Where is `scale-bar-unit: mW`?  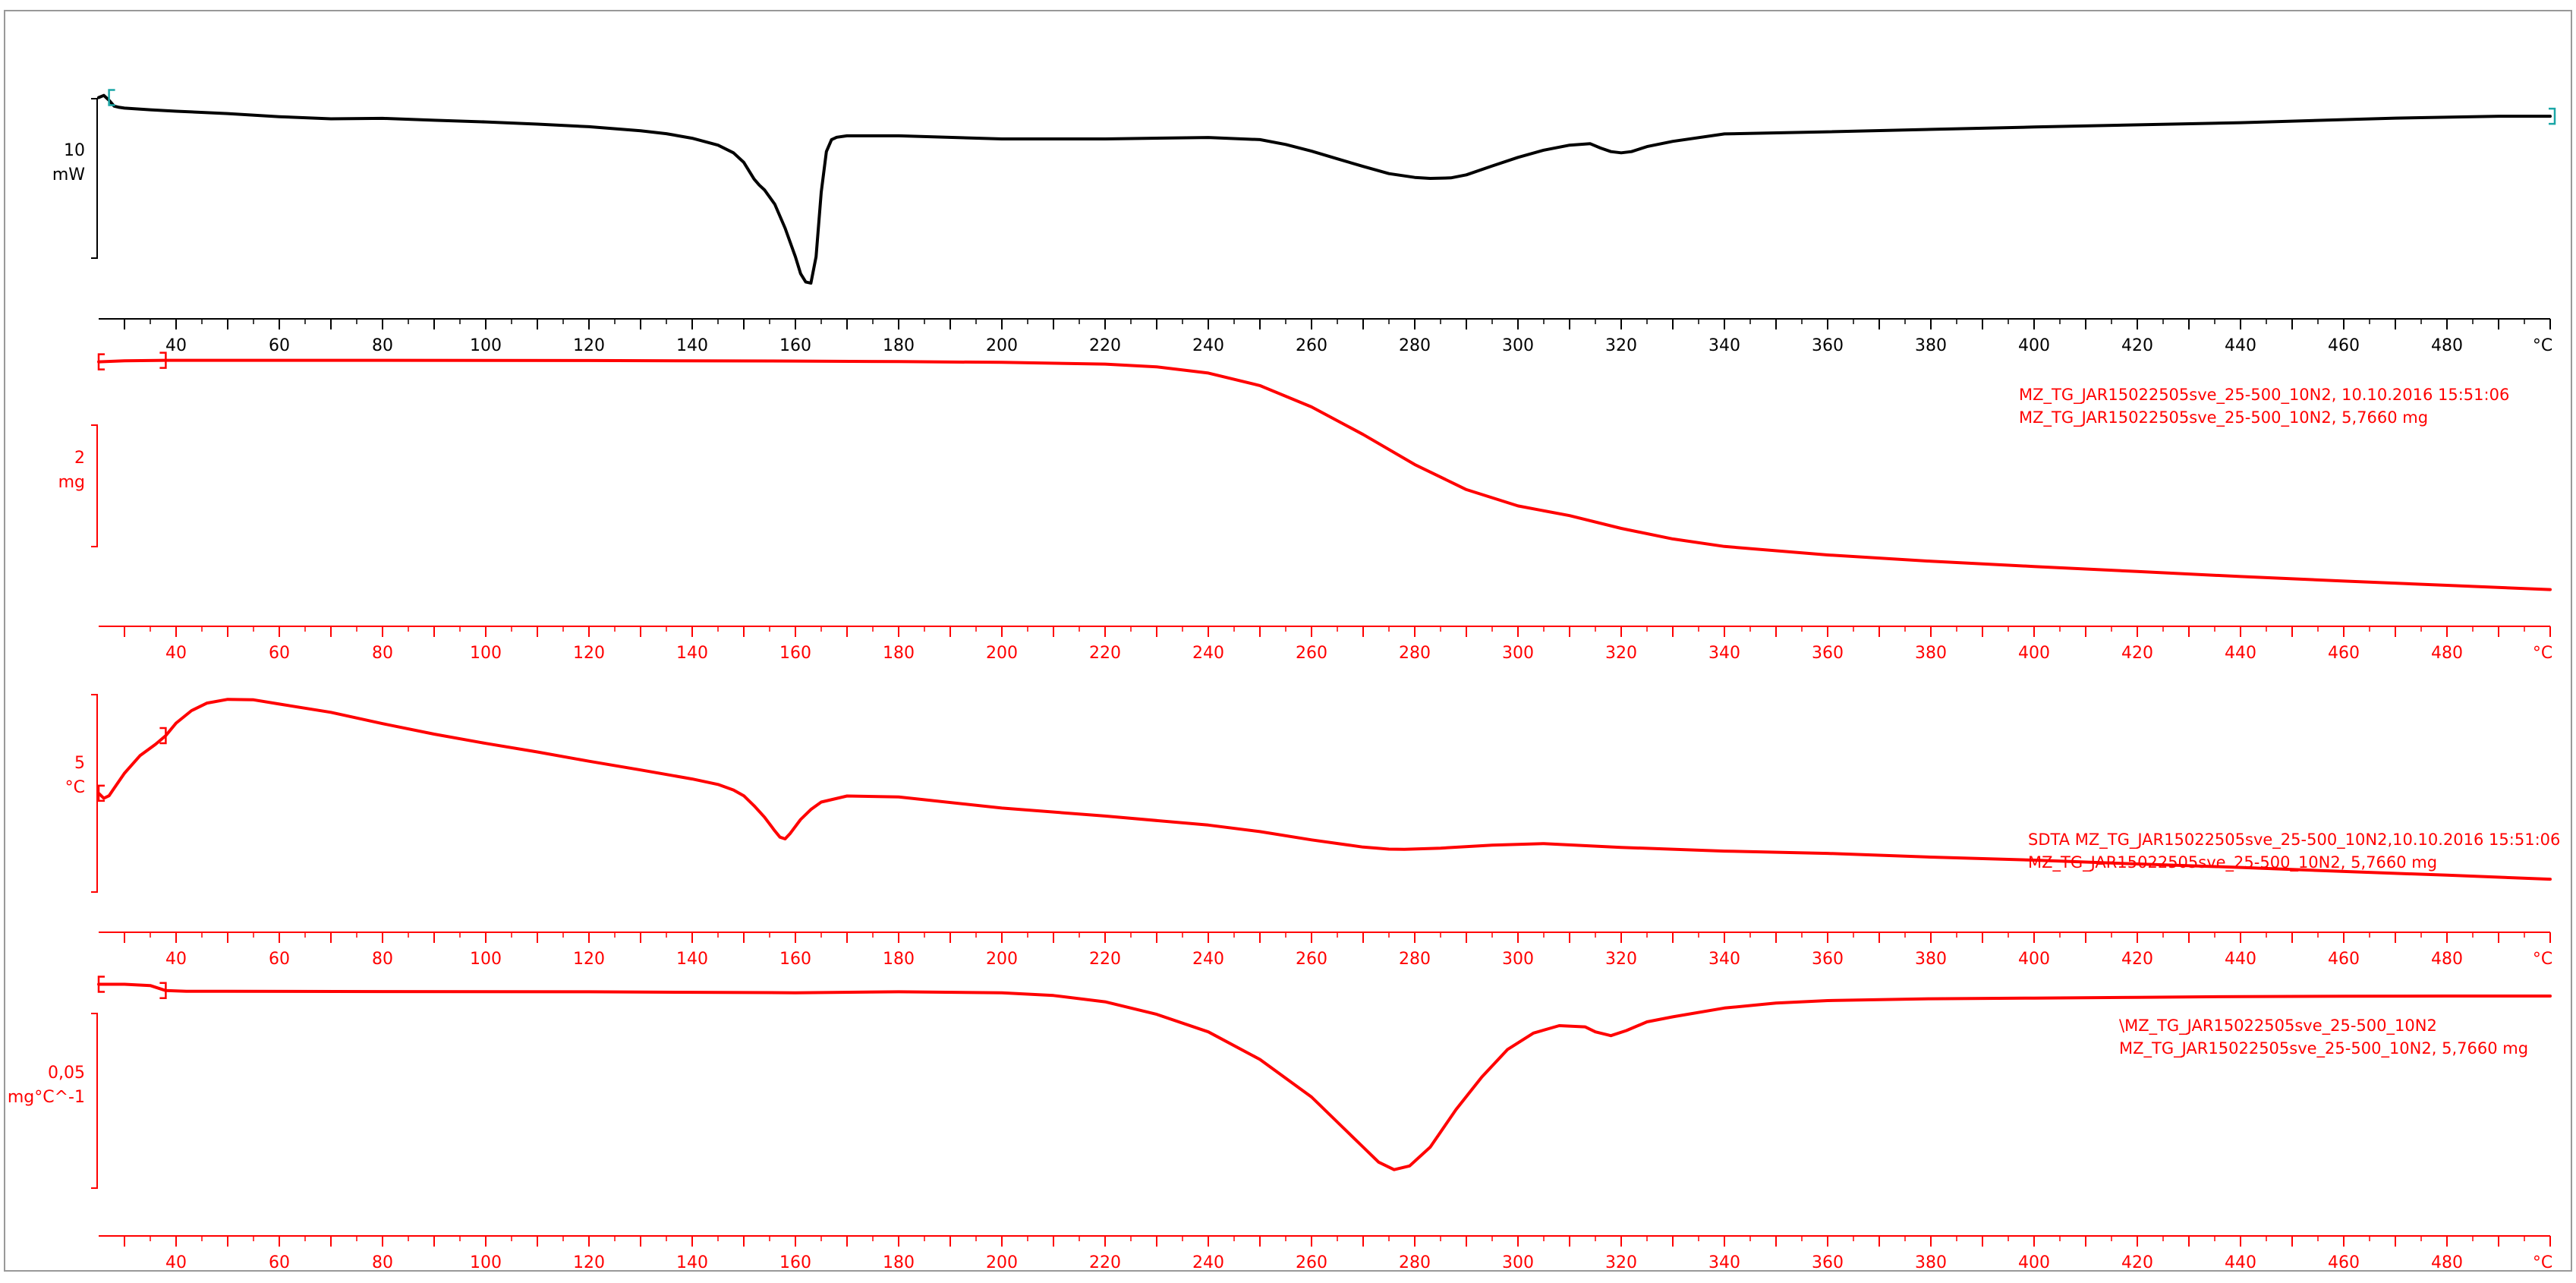 scale-bar-unit: mW is located at coordinates (68, 175).